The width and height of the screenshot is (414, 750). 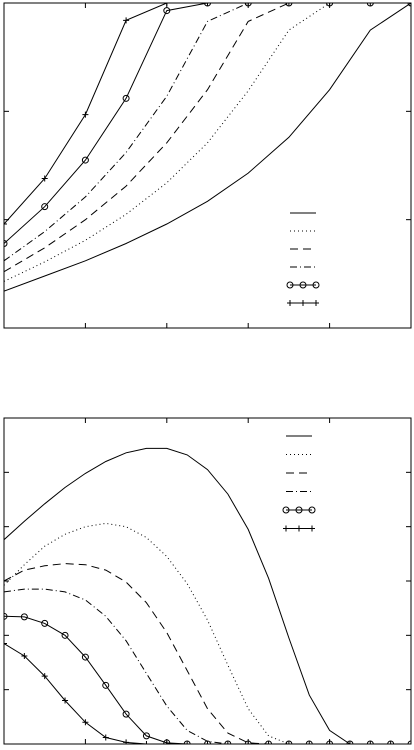 What do you see at coordinates (207, 693) in the screenshot?
I see `series-line-plus` at bounding box center [207, 693].